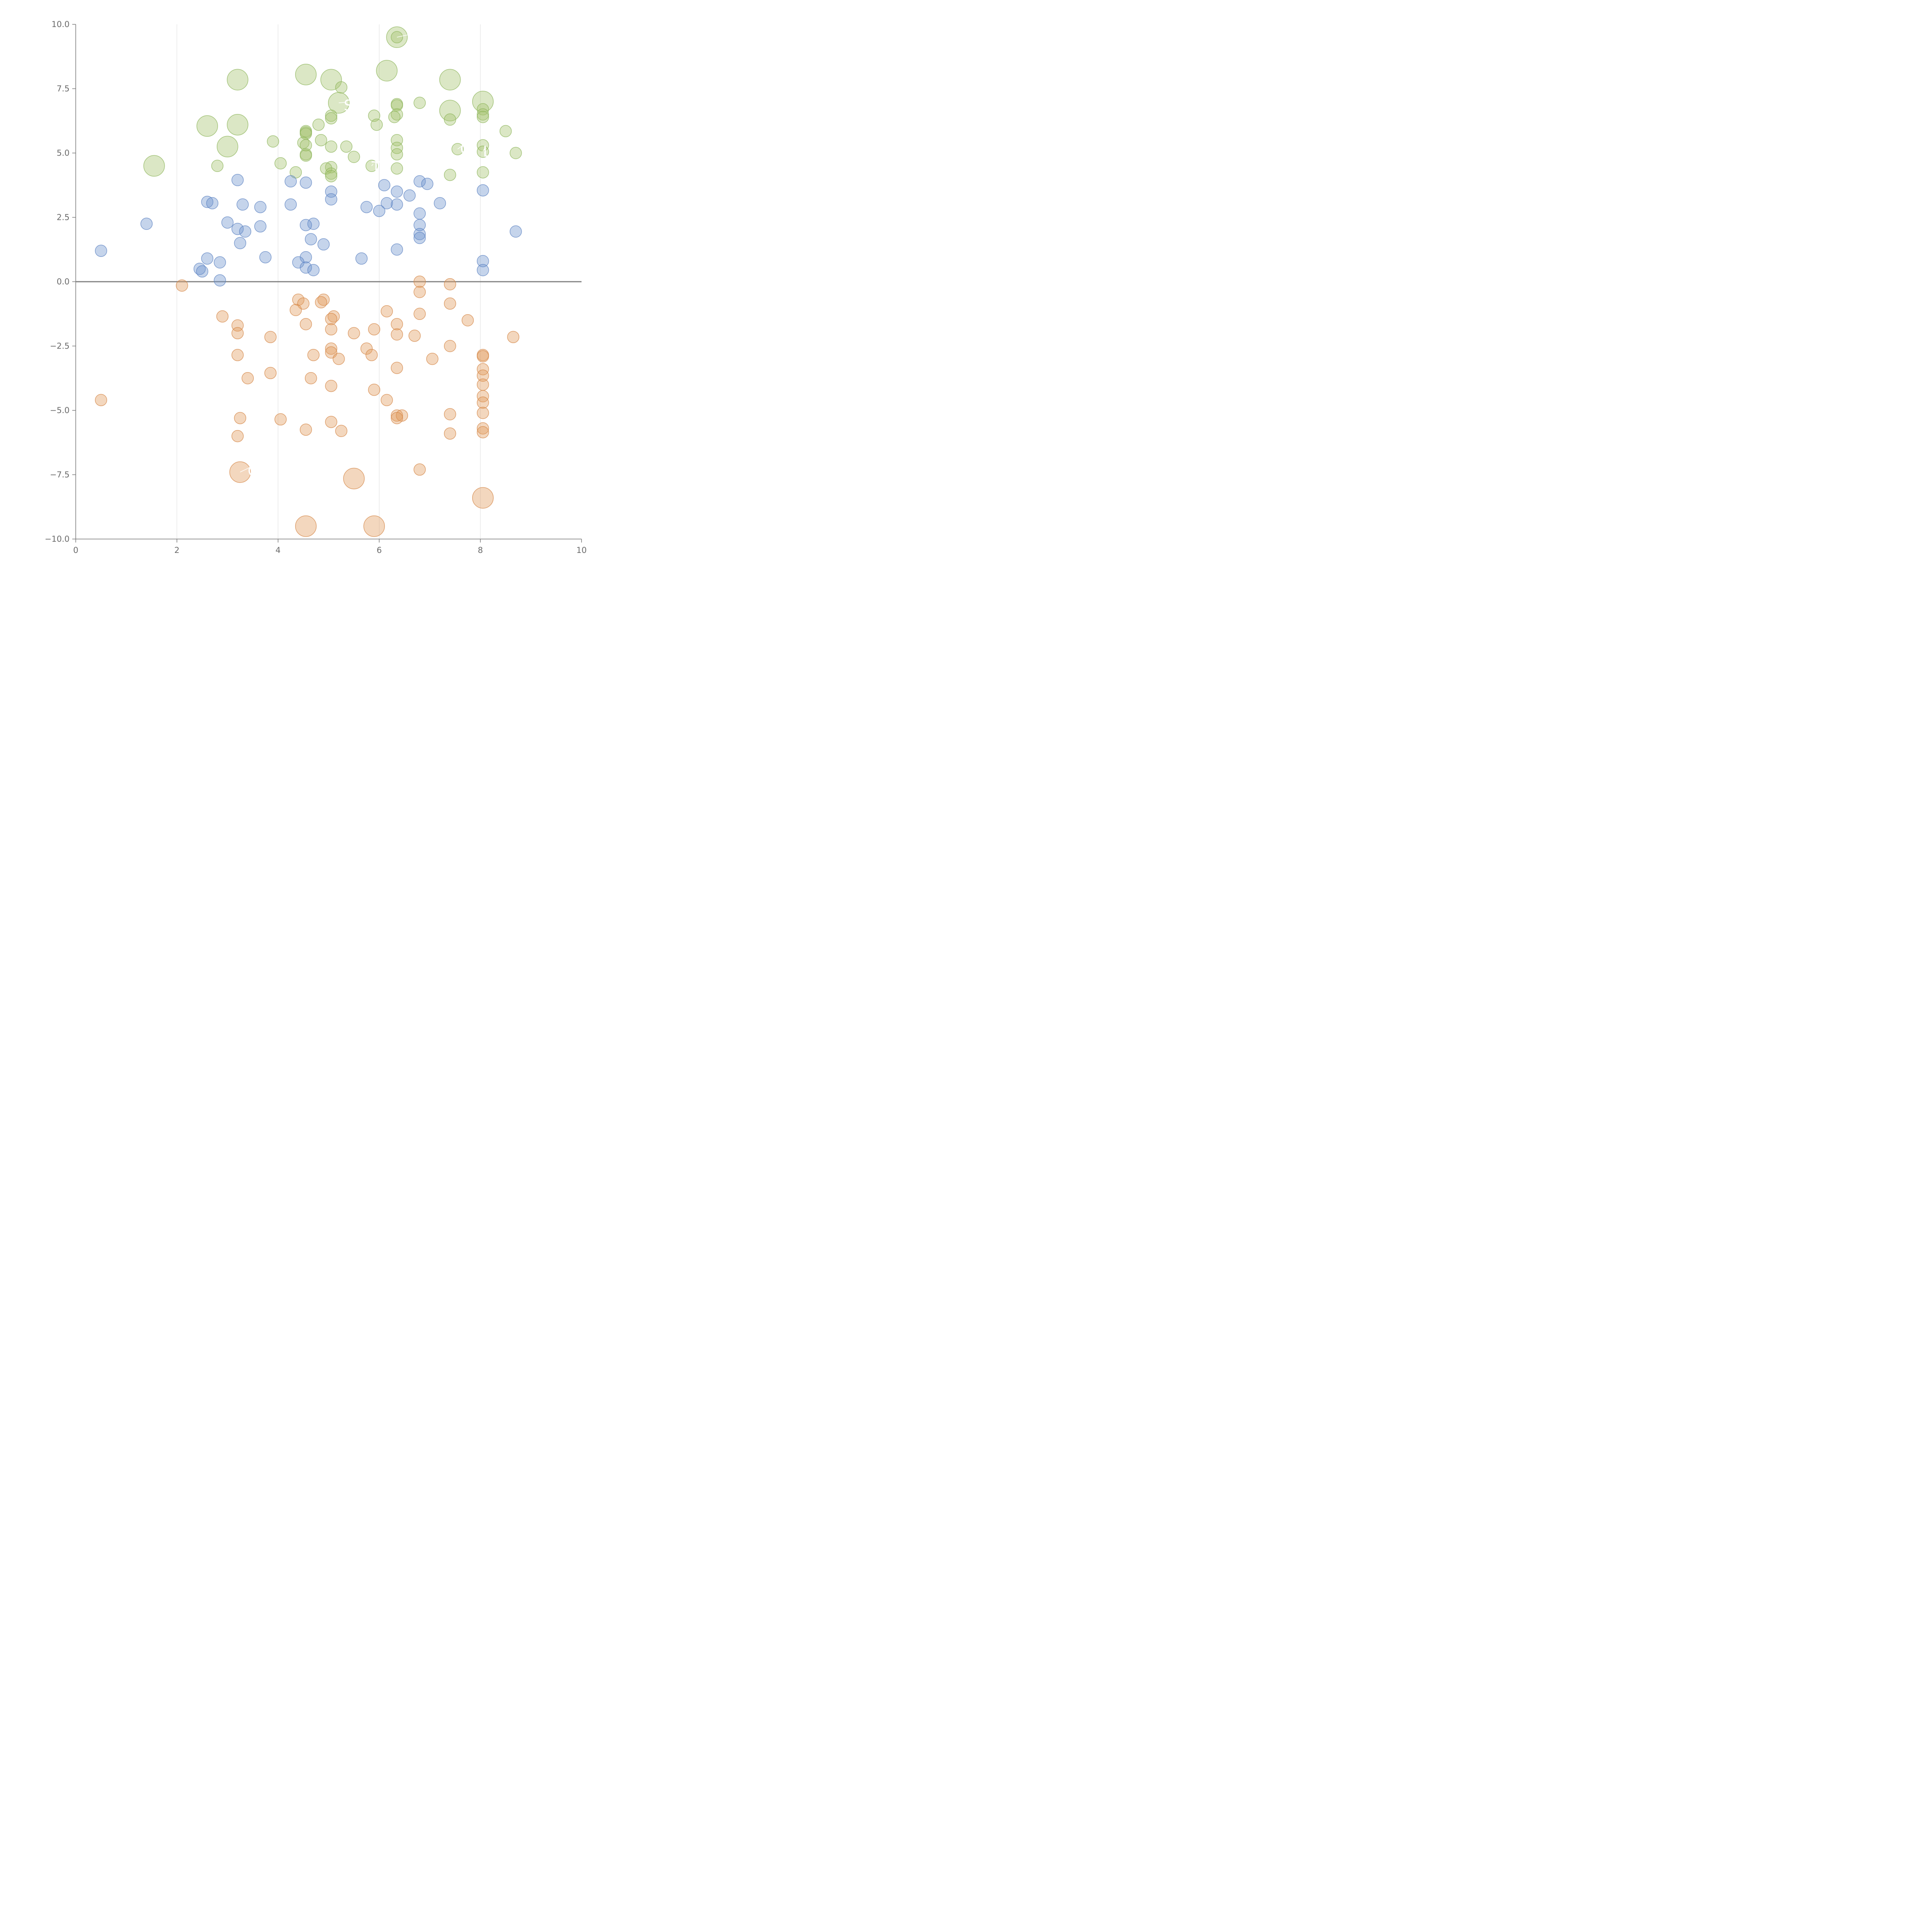 The width and height of the screenshot is (1932, 1932). I want to click on y-tick-label: −10.0, so click(58, 539).